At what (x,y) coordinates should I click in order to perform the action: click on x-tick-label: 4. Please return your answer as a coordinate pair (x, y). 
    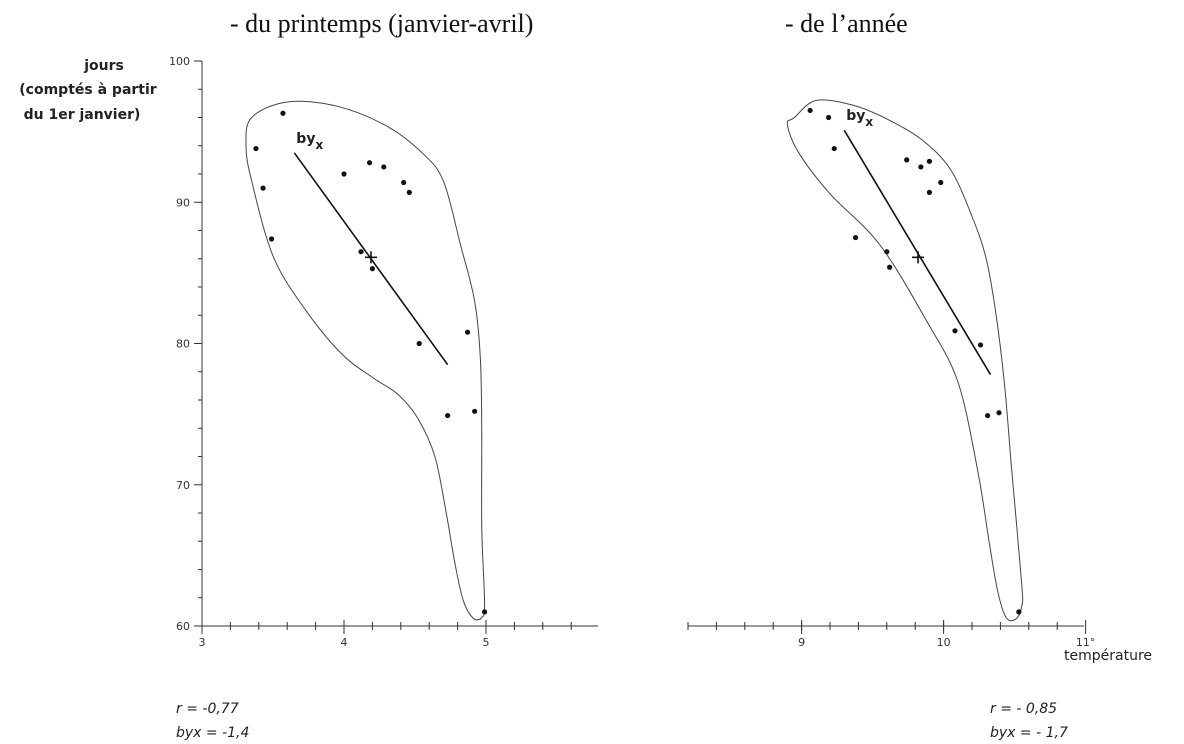
    Looking at the image, I should click on (344, 642).